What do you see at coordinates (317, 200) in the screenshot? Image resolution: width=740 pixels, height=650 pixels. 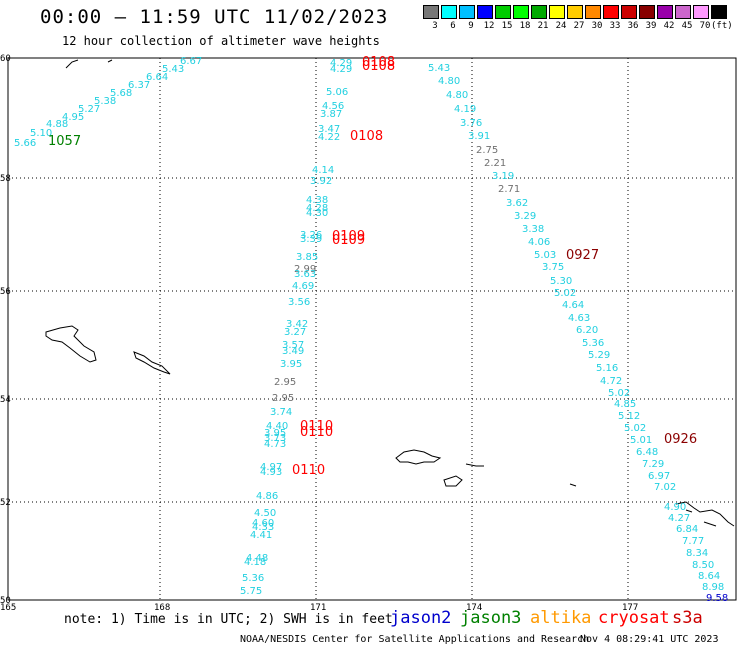 I see `wave-height-label: 4.38` at bounding box center [317, 200].